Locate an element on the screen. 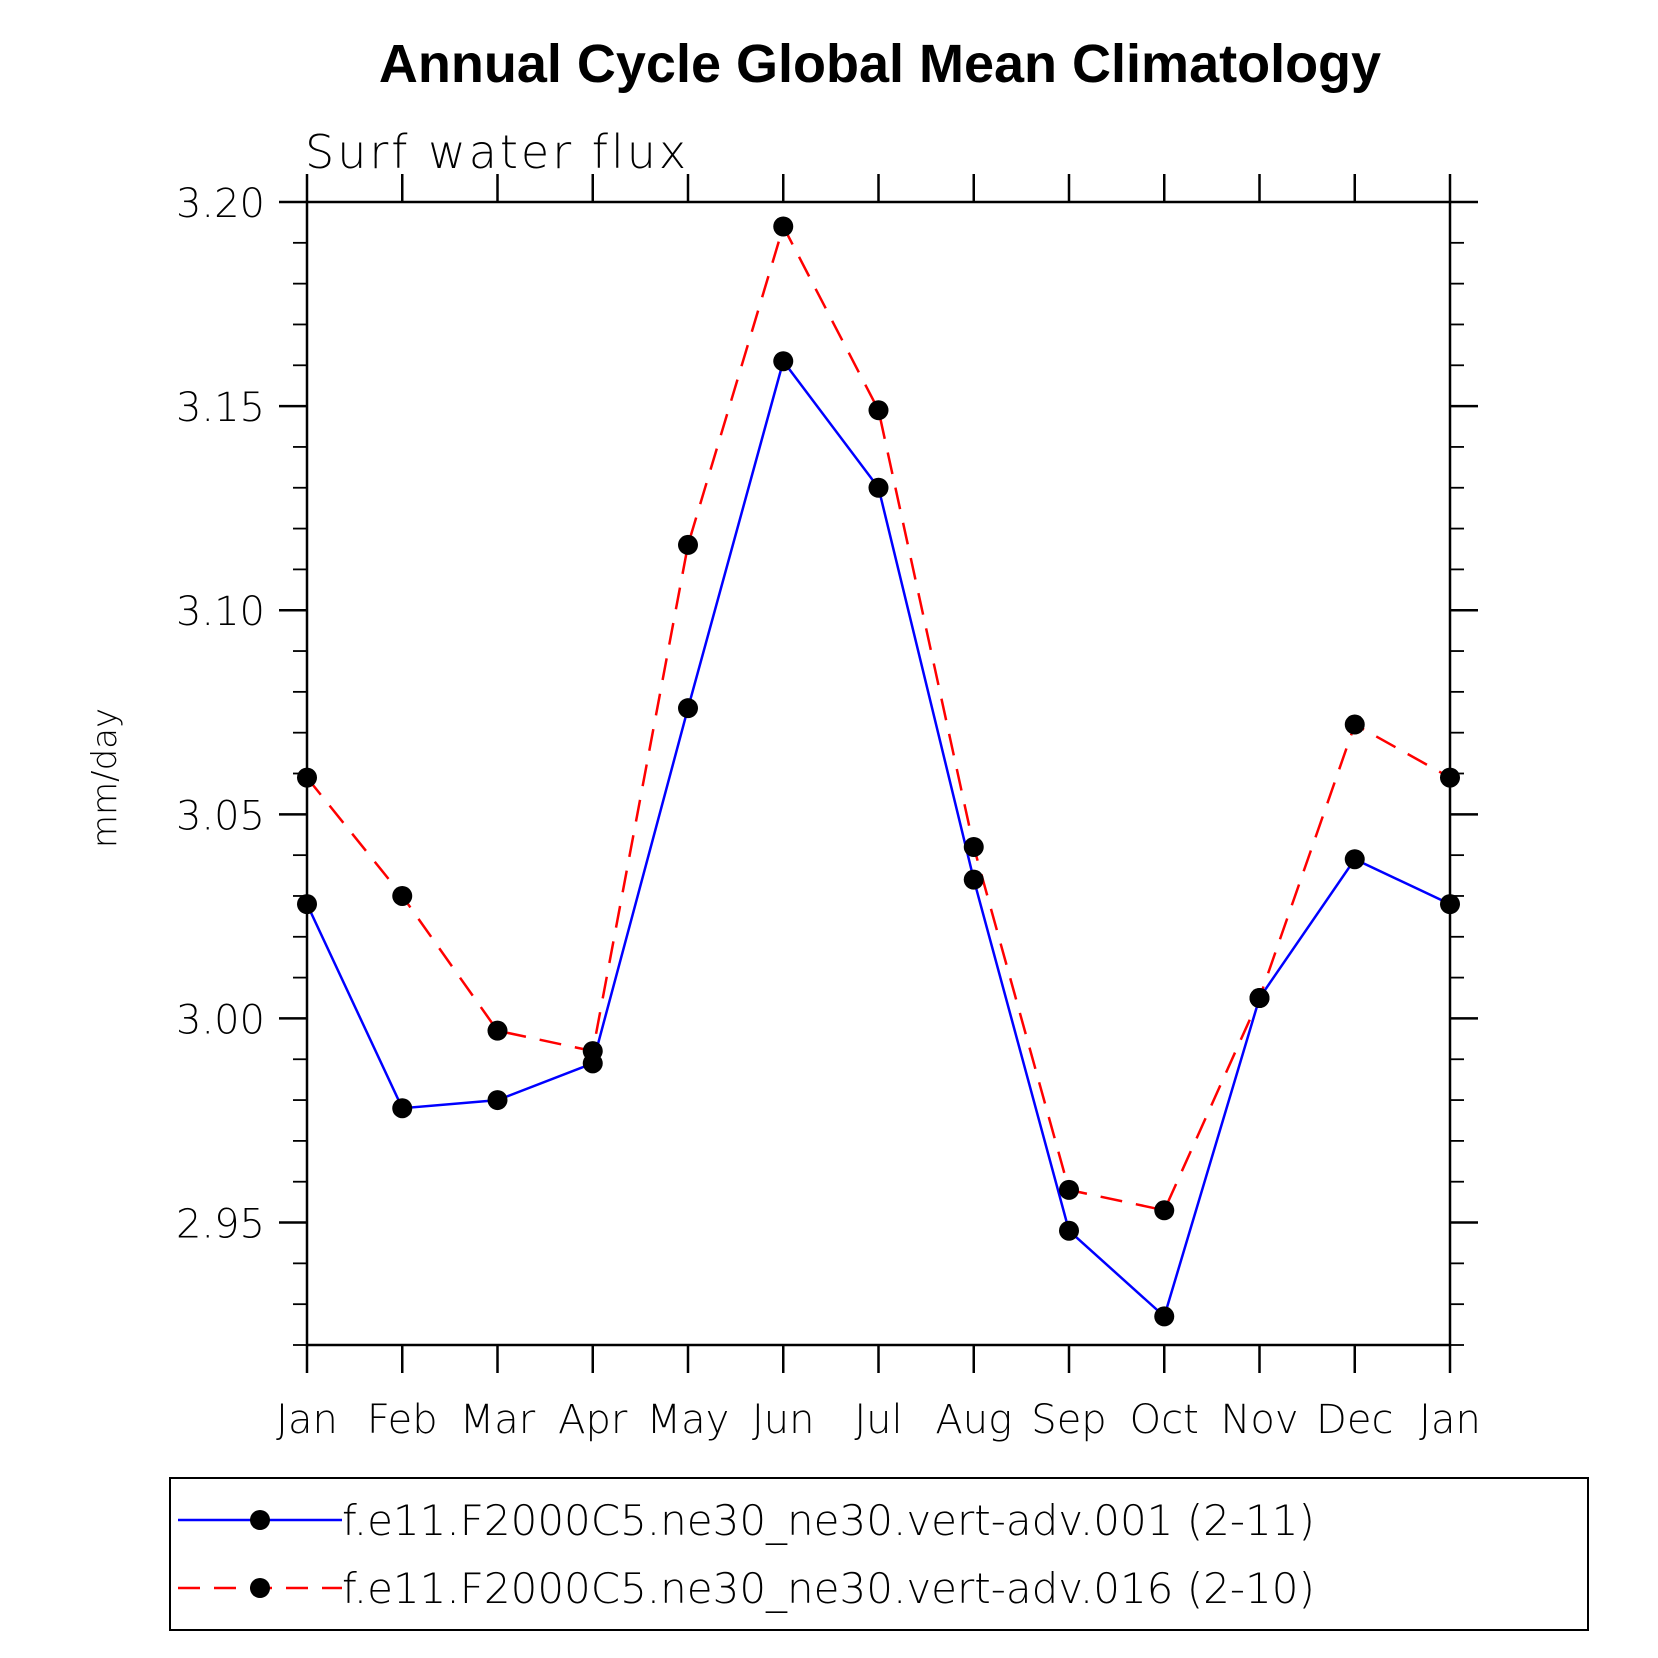 The width and height of the screenshot is (1658, 1658). x-tick-label: Oct is located at coordinates (1164, 1420).